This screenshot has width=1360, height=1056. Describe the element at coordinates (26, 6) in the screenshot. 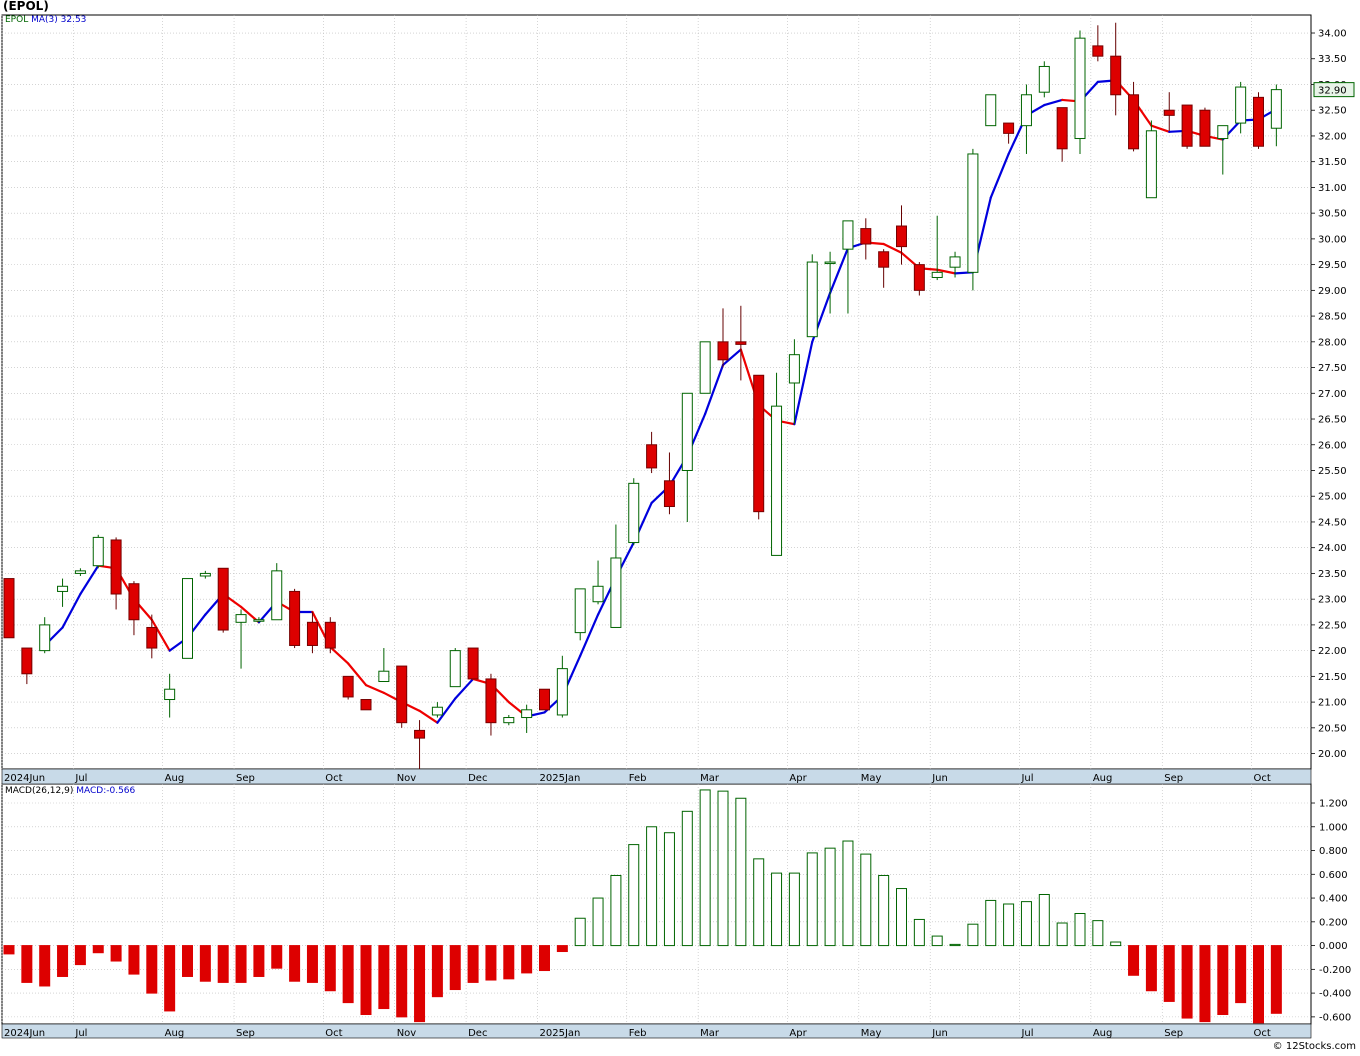

I see `chart-title: (EPOL)` at that location.